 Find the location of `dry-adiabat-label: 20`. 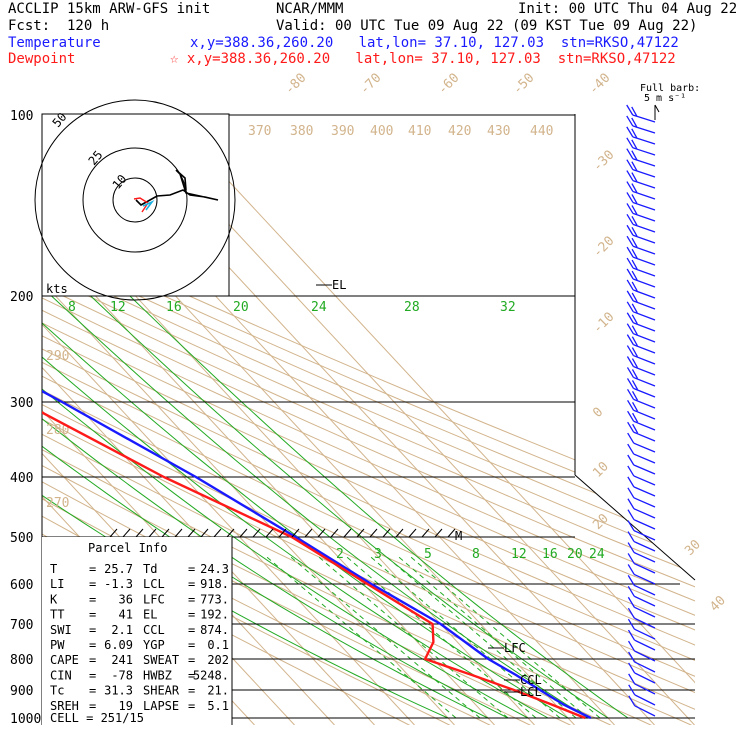

dry-adiabat-label: 20 is located at coordinates (601, 522).